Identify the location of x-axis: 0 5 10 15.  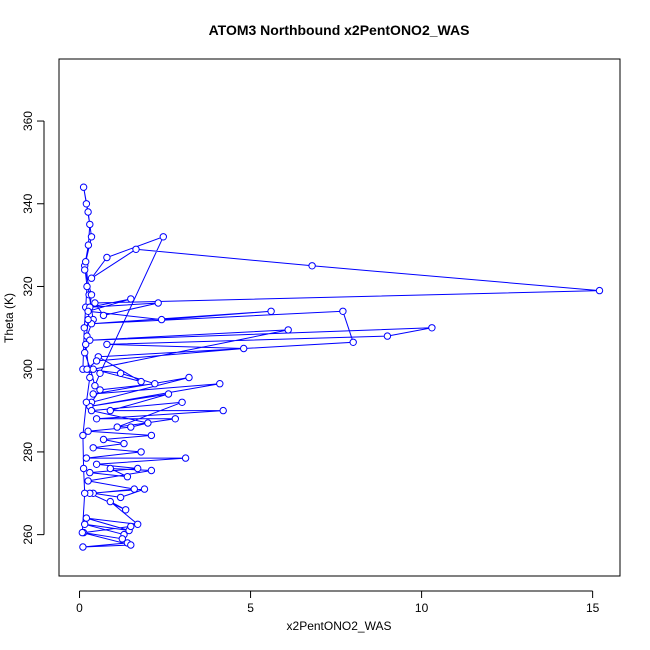
(338, 602).